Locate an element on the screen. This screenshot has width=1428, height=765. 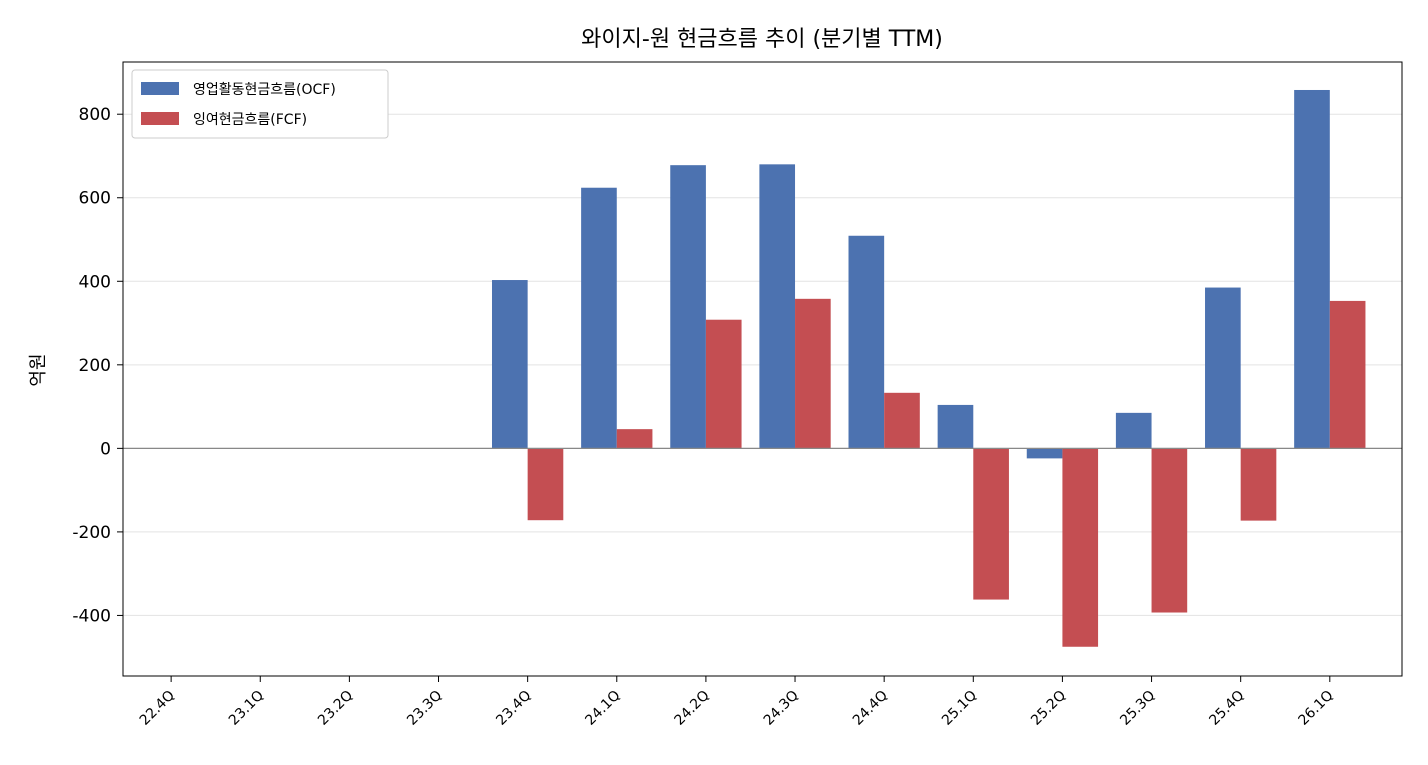
y-axis-label: 억원 is located at coordinates (38, 369).